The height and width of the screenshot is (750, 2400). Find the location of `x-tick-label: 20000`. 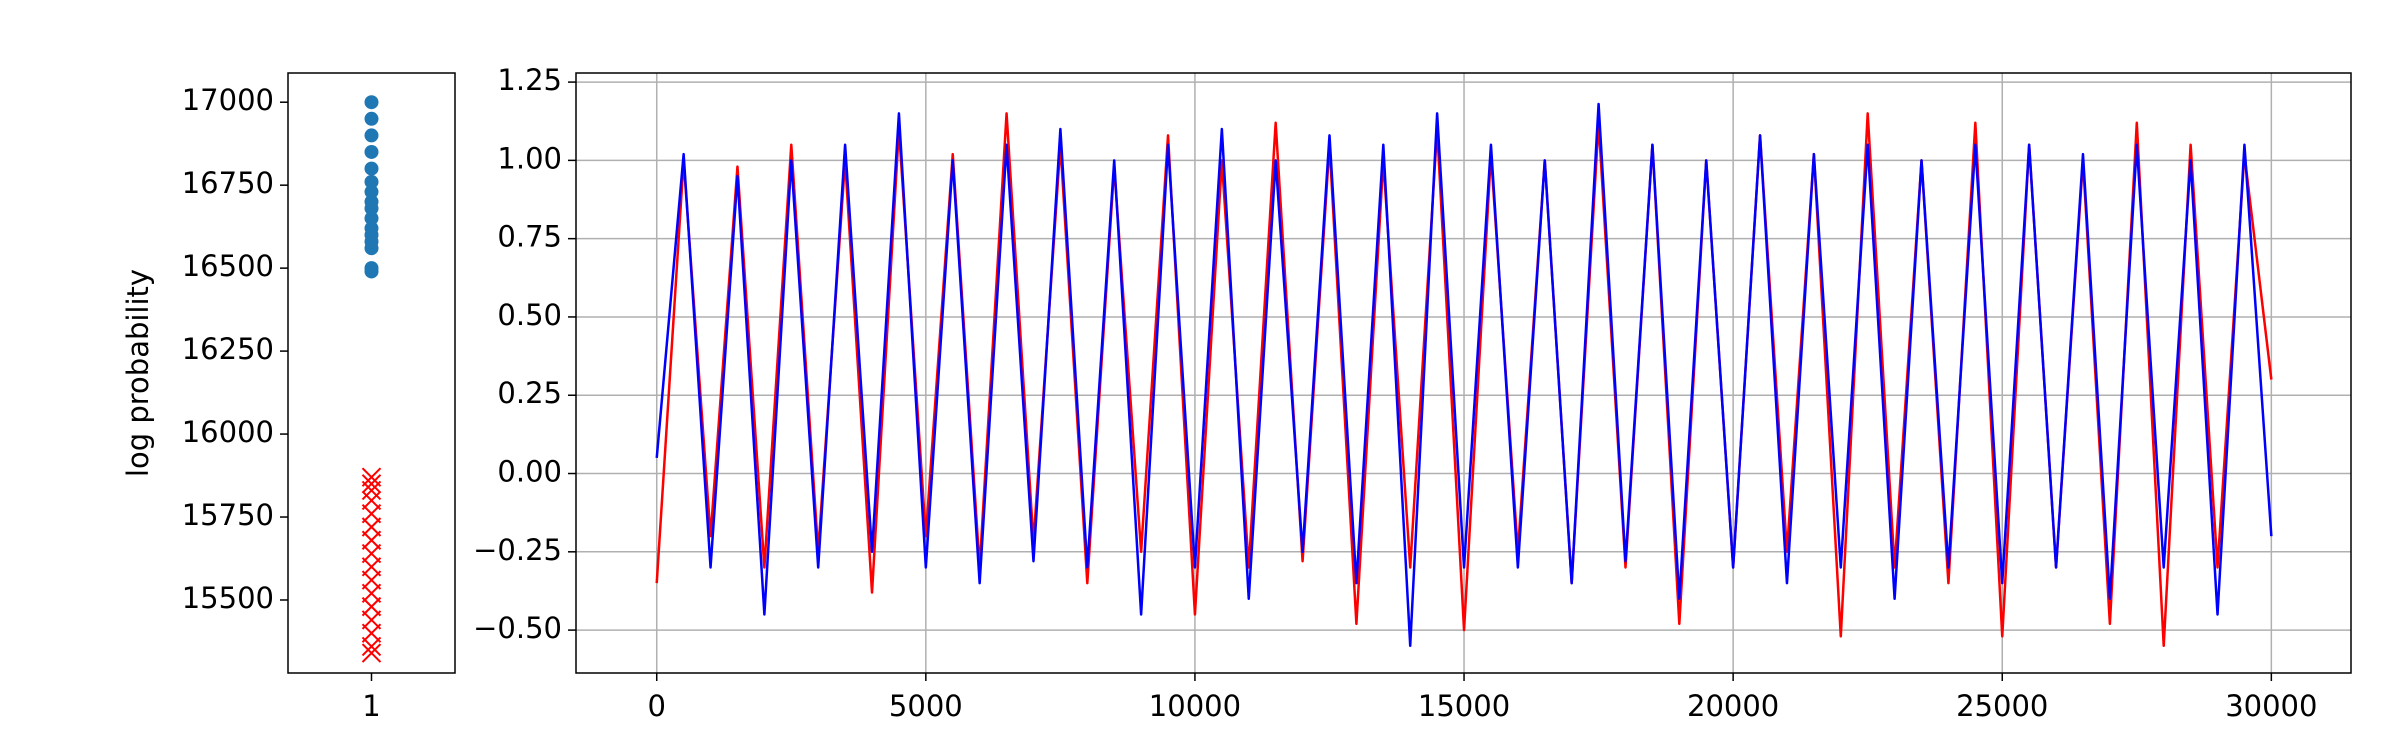

x-tick-label: 20000 is located at coordinates (1733, 706).